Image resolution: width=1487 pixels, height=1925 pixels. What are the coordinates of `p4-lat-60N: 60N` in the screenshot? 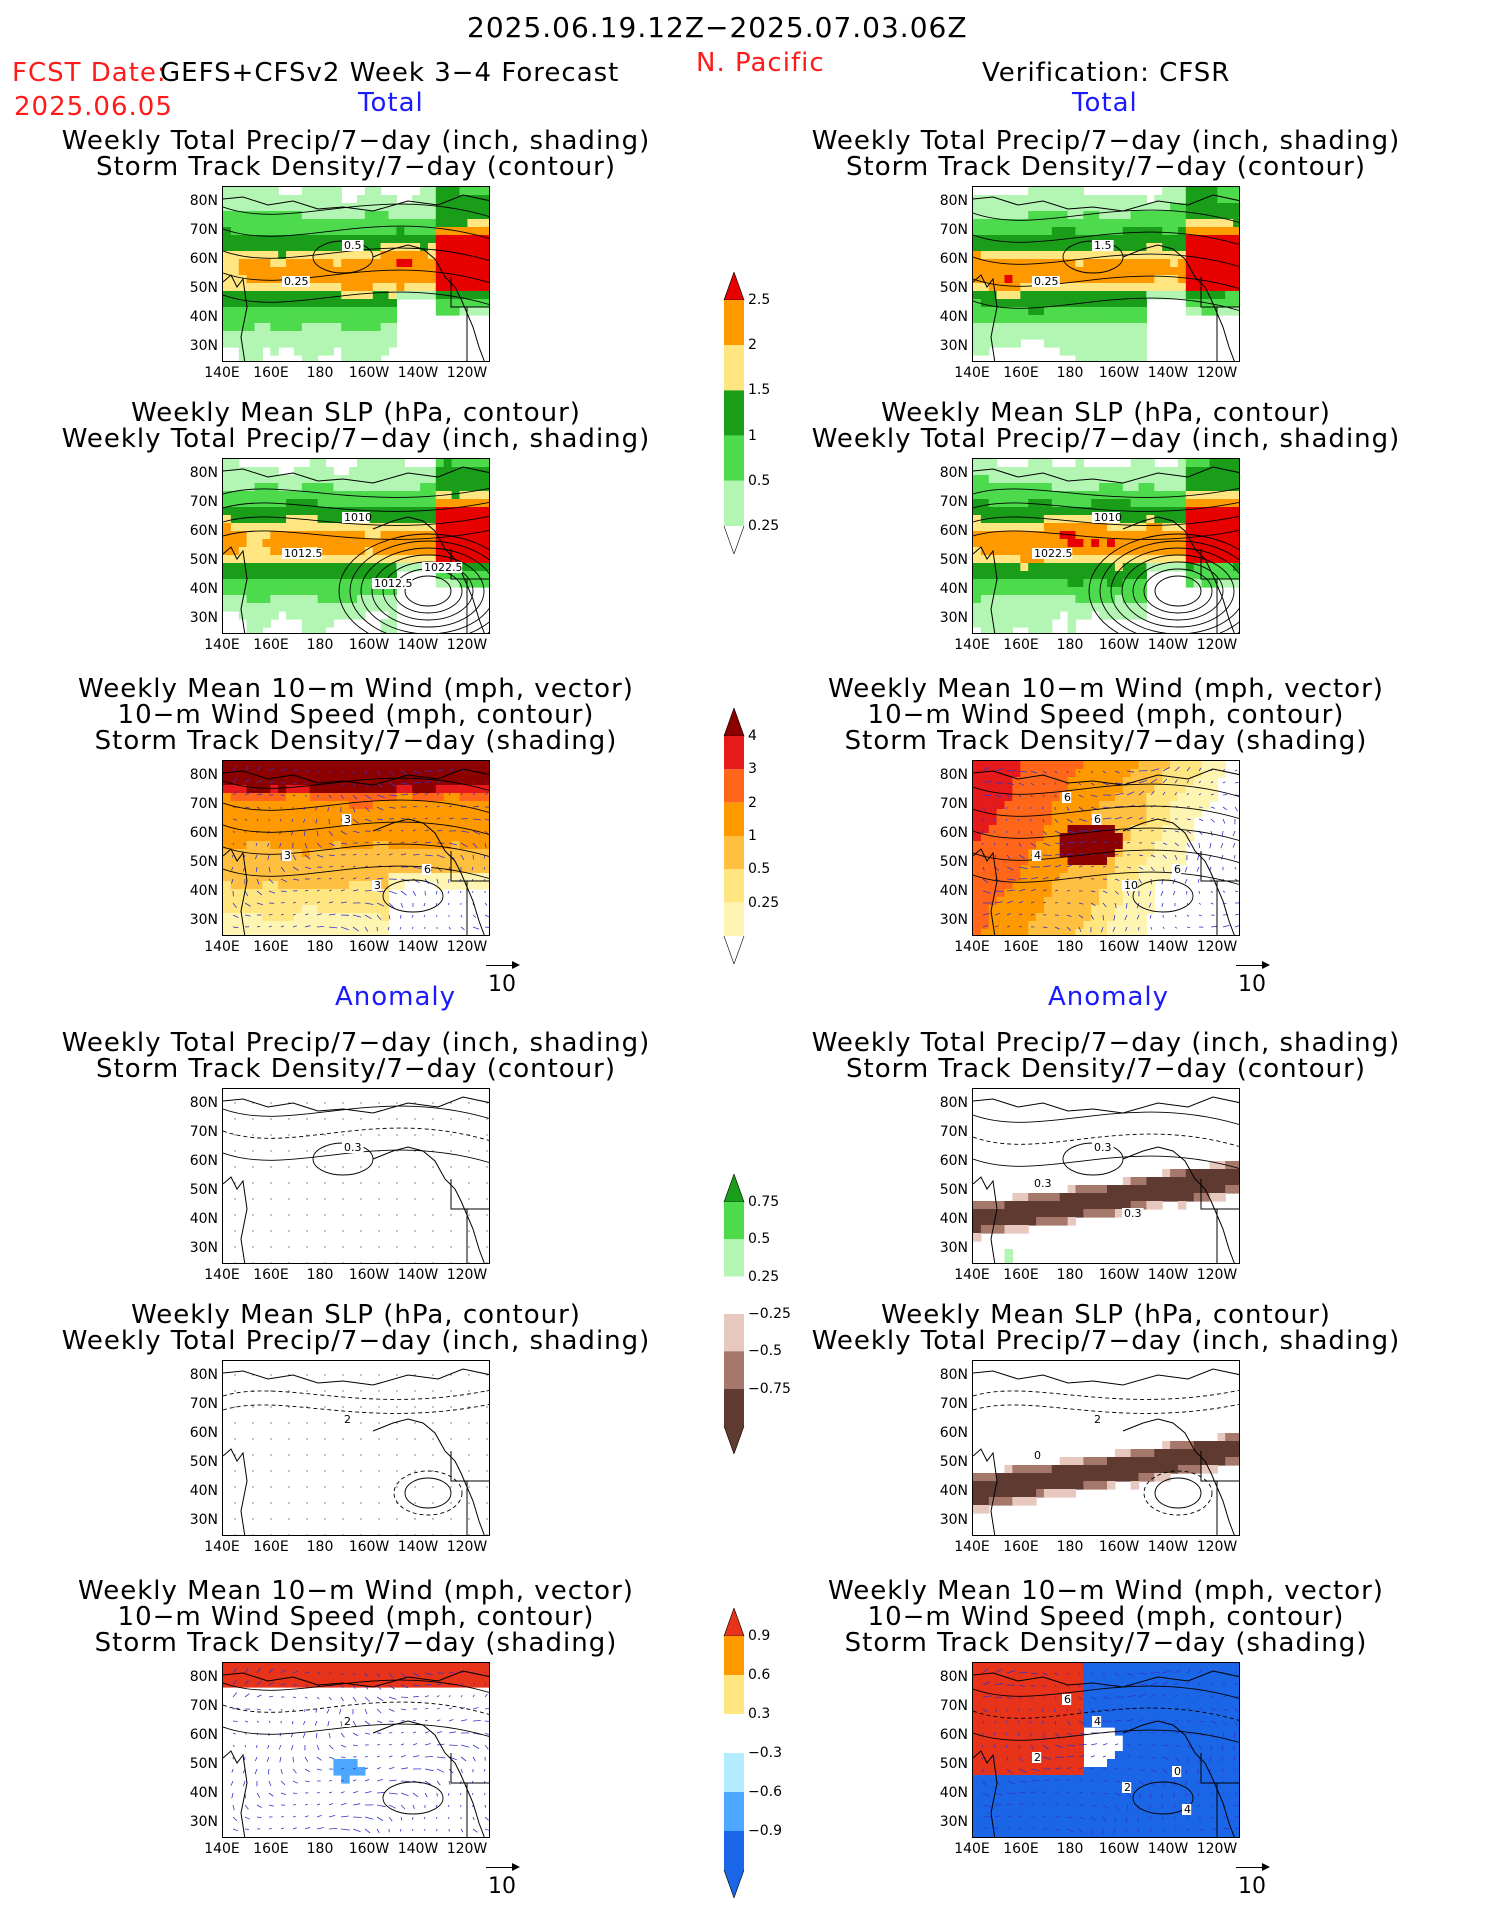 It's located at (953, 531).